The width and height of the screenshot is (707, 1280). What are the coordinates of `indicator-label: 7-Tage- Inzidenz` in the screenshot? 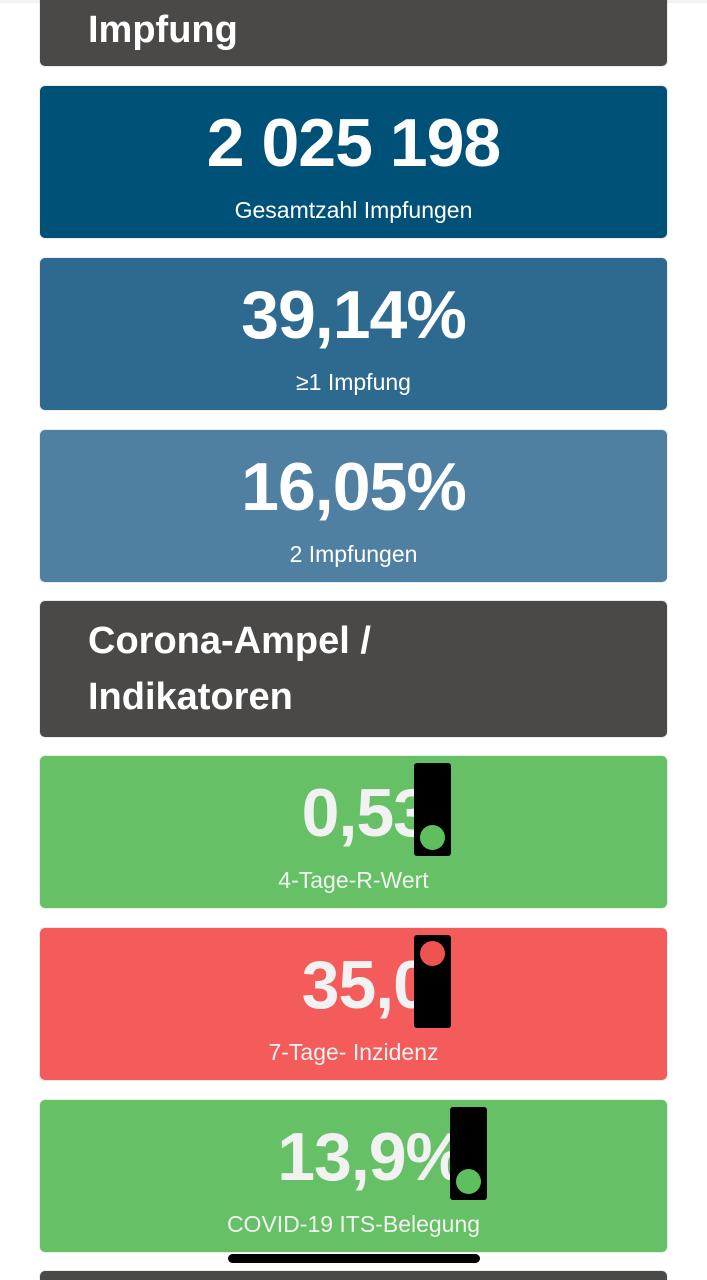 It's located at (353, 1052).